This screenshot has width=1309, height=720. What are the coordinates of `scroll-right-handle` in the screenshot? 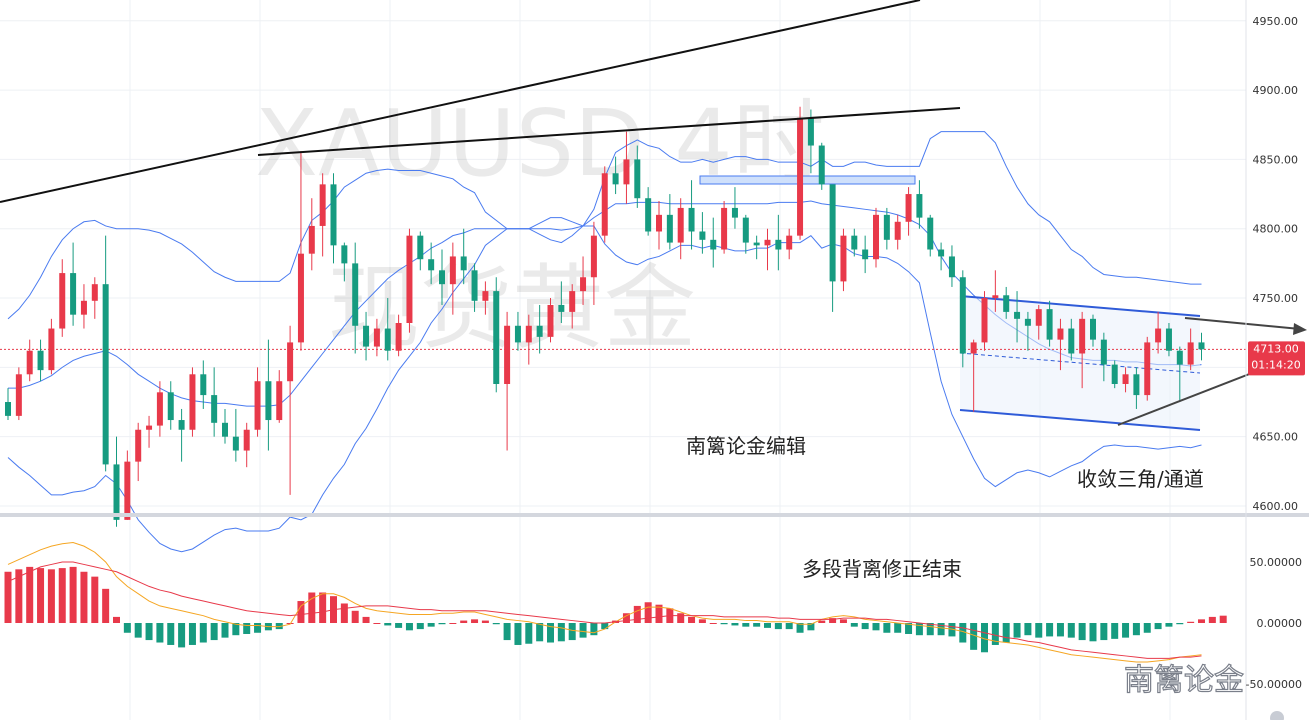 It's located at (1277, 715).